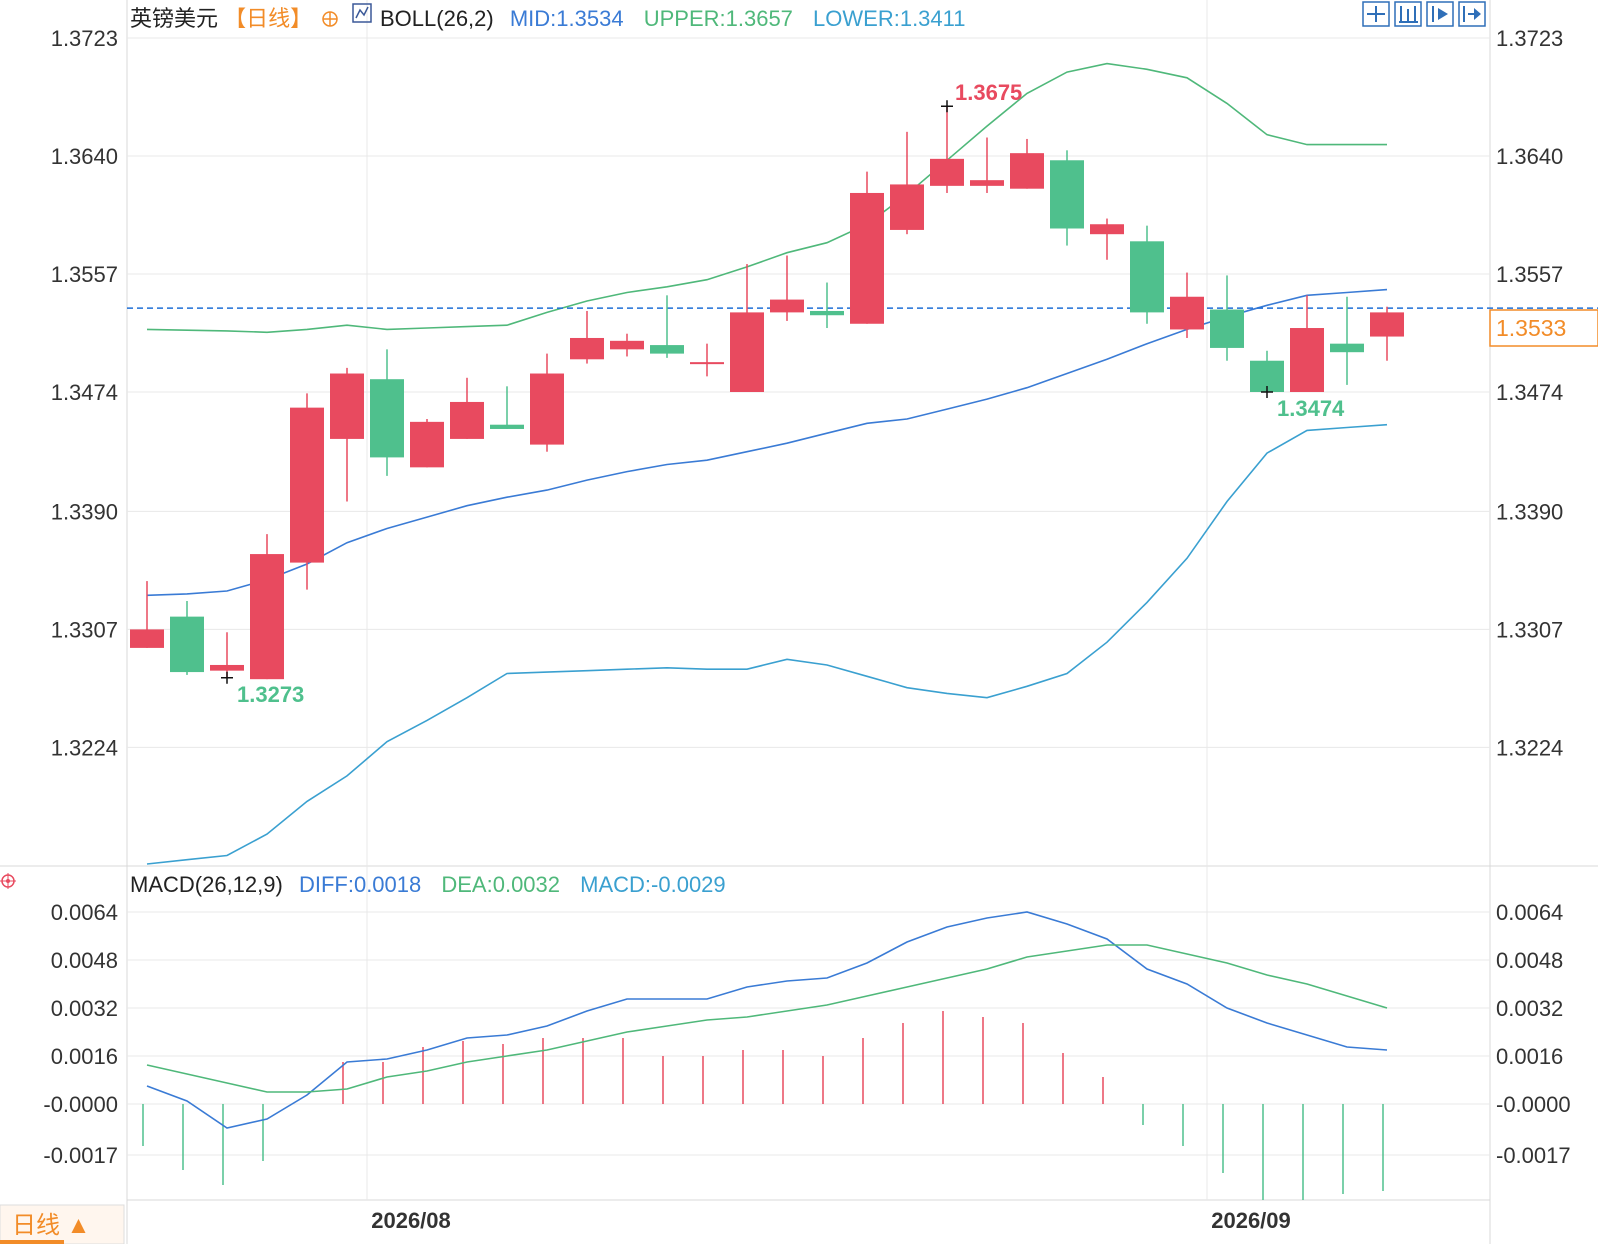 The height and width of the screenshot is (1249, 1598). Describe the element at coordinates (84, 1056) in the screenshot. I see `macd-tick-left: 0.0016` at that location.